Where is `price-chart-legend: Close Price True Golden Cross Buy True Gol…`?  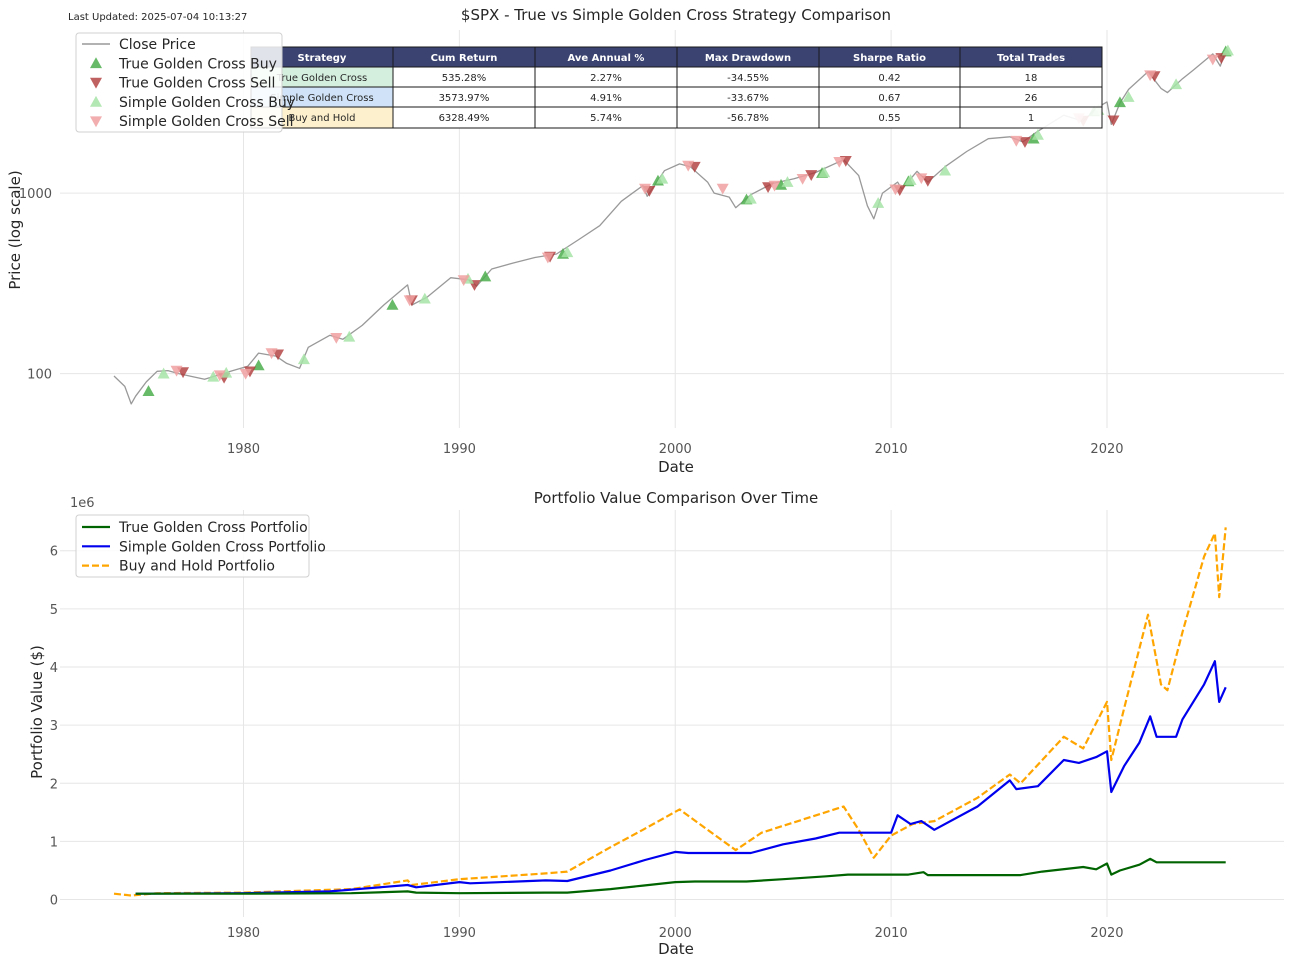 price-chart-legend: Close Price True Golden Cross Buy True Gol… is located at coordinates (185, 82).